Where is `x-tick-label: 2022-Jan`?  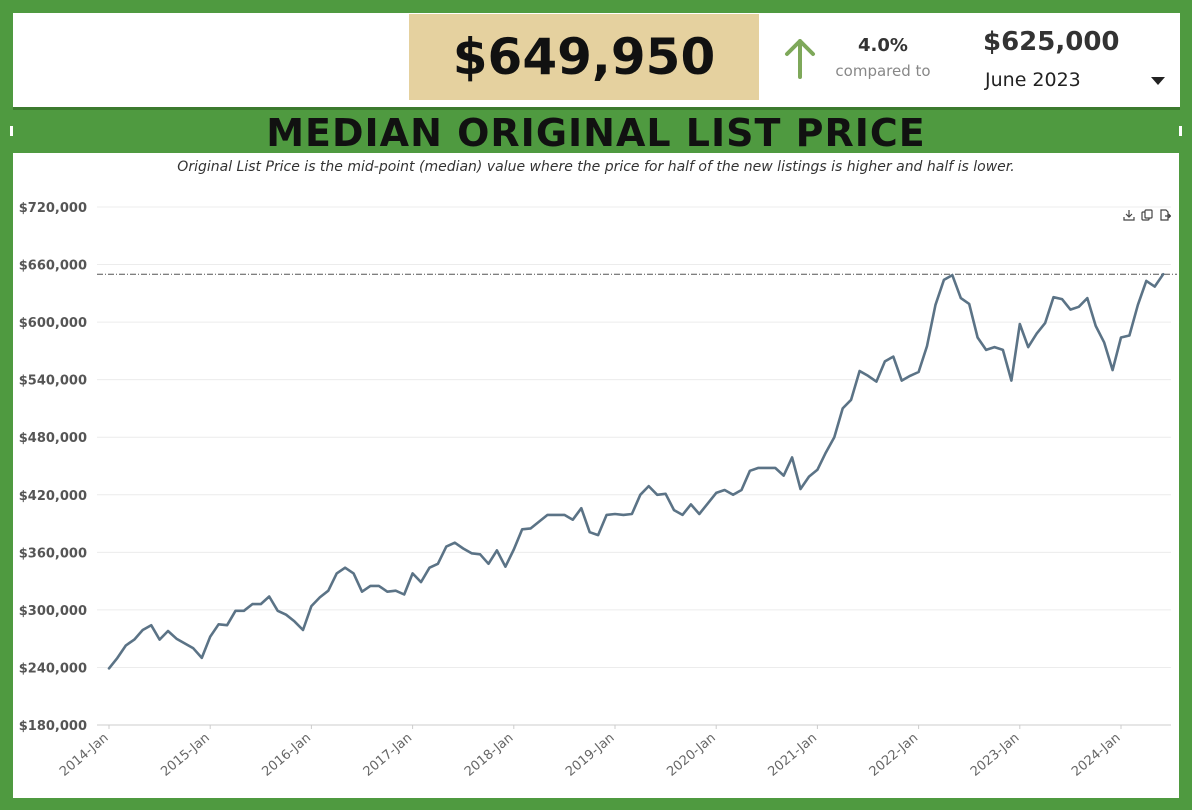
x-tick-label: 2022-Jan is located at coordinates (894, 755).